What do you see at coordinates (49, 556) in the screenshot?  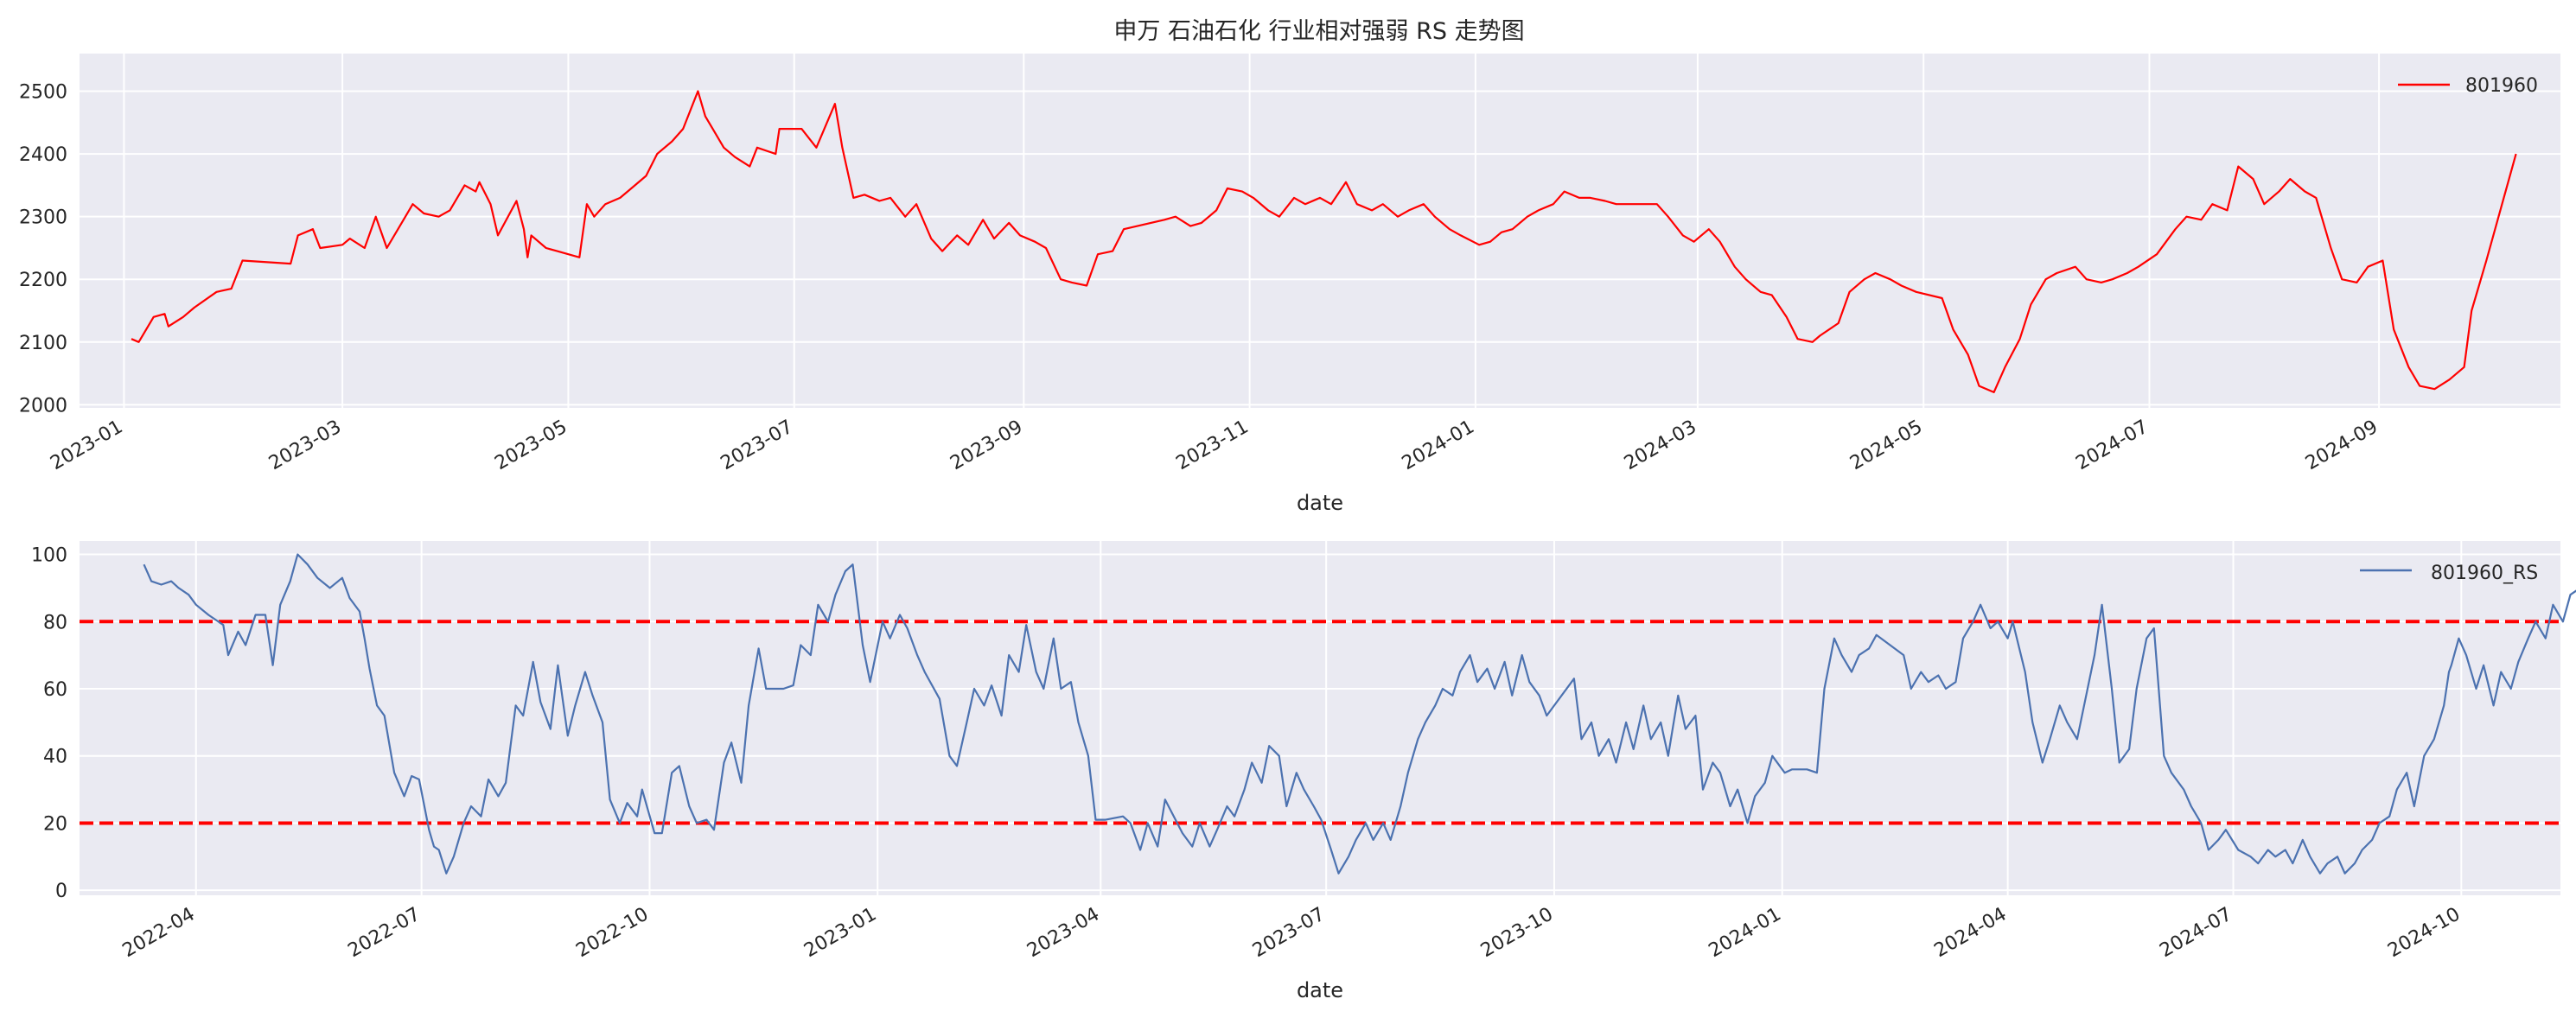 I see `y-tick-label: 100` at bounding box center [49, 556].